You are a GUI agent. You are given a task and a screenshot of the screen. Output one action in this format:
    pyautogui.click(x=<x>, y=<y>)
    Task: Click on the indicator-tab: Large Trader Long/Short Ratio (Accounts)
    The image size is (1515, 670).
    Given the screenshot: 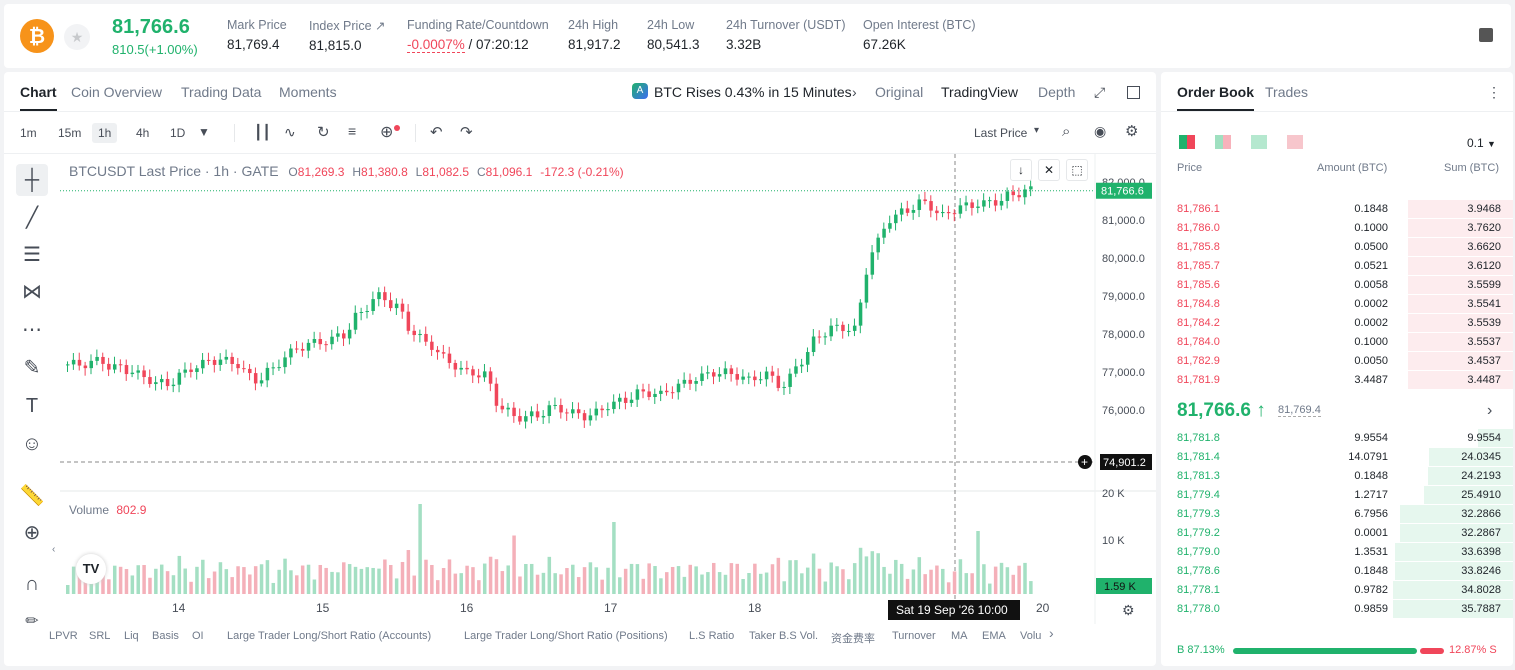 What is the action you would take?
    pyautogui.click(x=329, y=636)
    